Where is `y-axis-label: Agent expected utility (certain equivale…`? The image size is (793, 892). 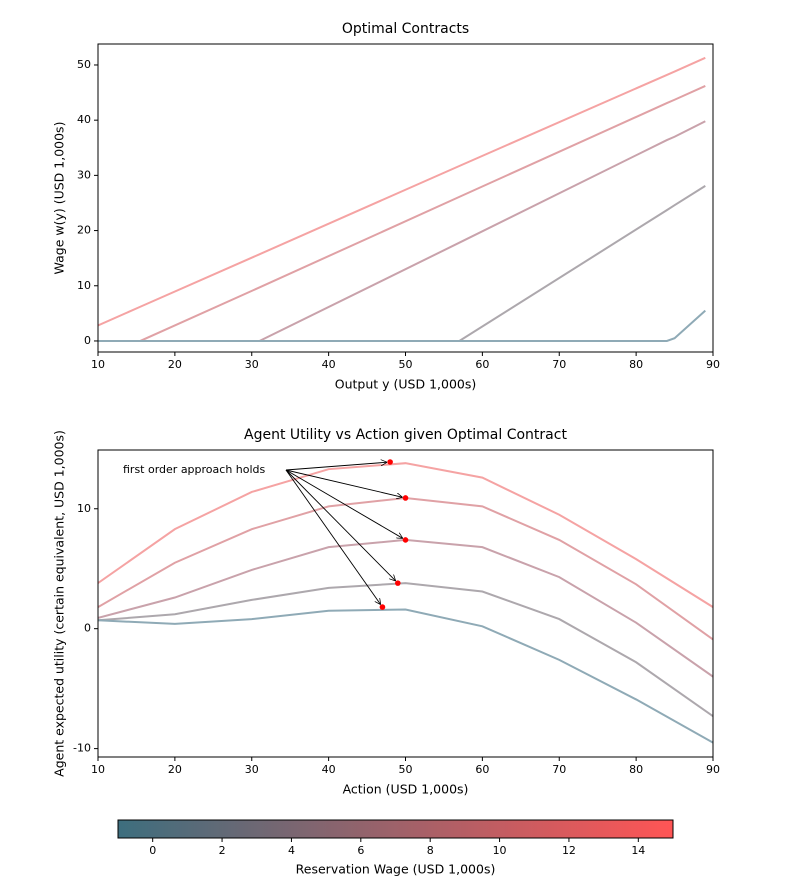 y-axis-label: Agent expected utility (certain equivale… is located at coordinates (59, 603).